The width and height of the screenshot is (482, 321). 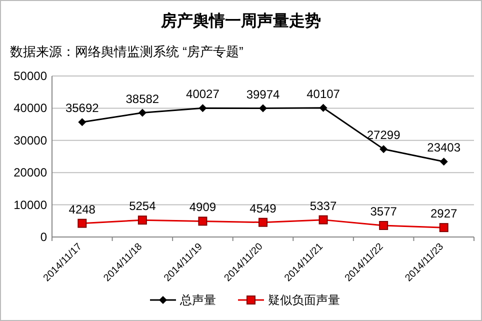 What do you see at coordinates (31, 173) in the screenshot?
I see `y-tick-label: 20000` at bounding box center [31, 173].